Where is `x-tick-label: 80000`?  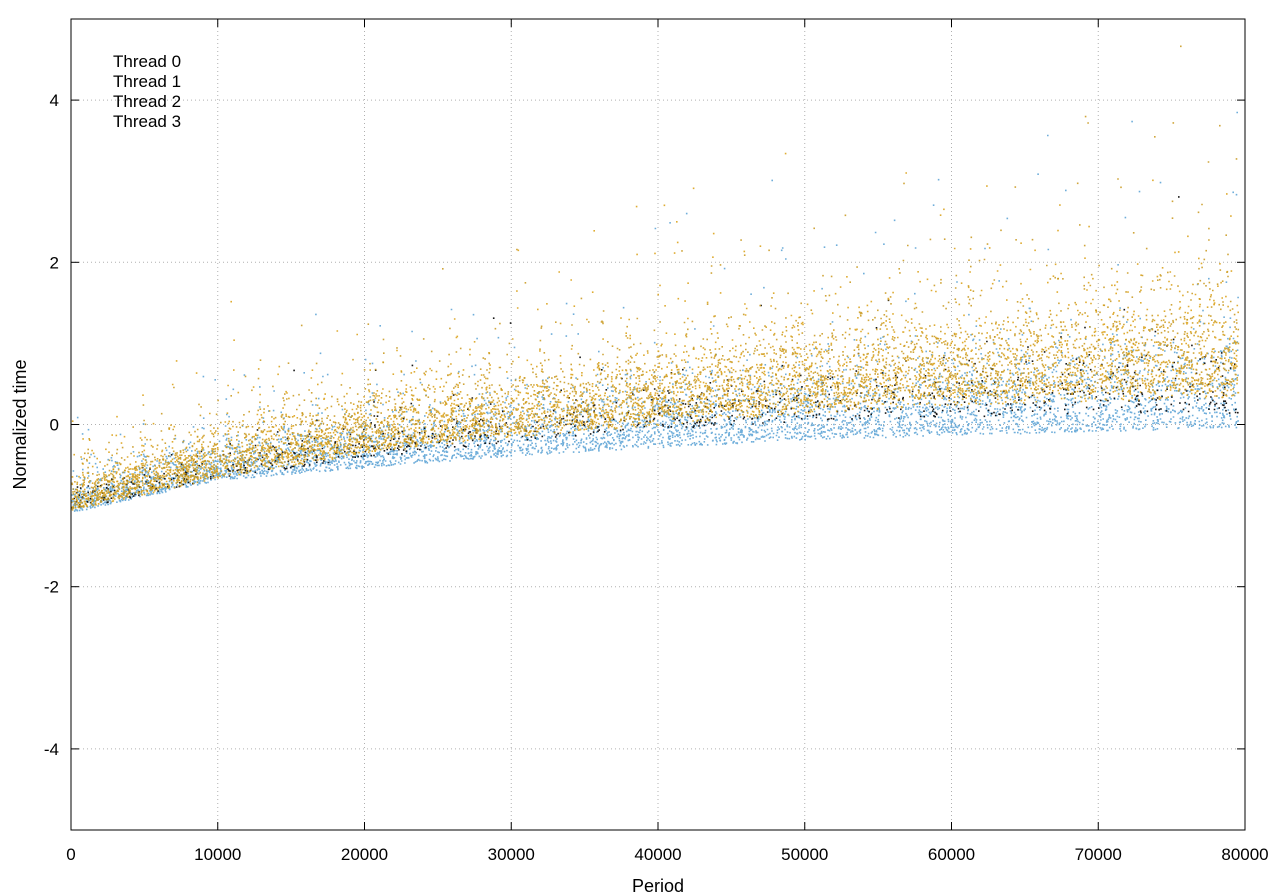
x-tick-label: 80000 is located at coordinates (1244, 854).